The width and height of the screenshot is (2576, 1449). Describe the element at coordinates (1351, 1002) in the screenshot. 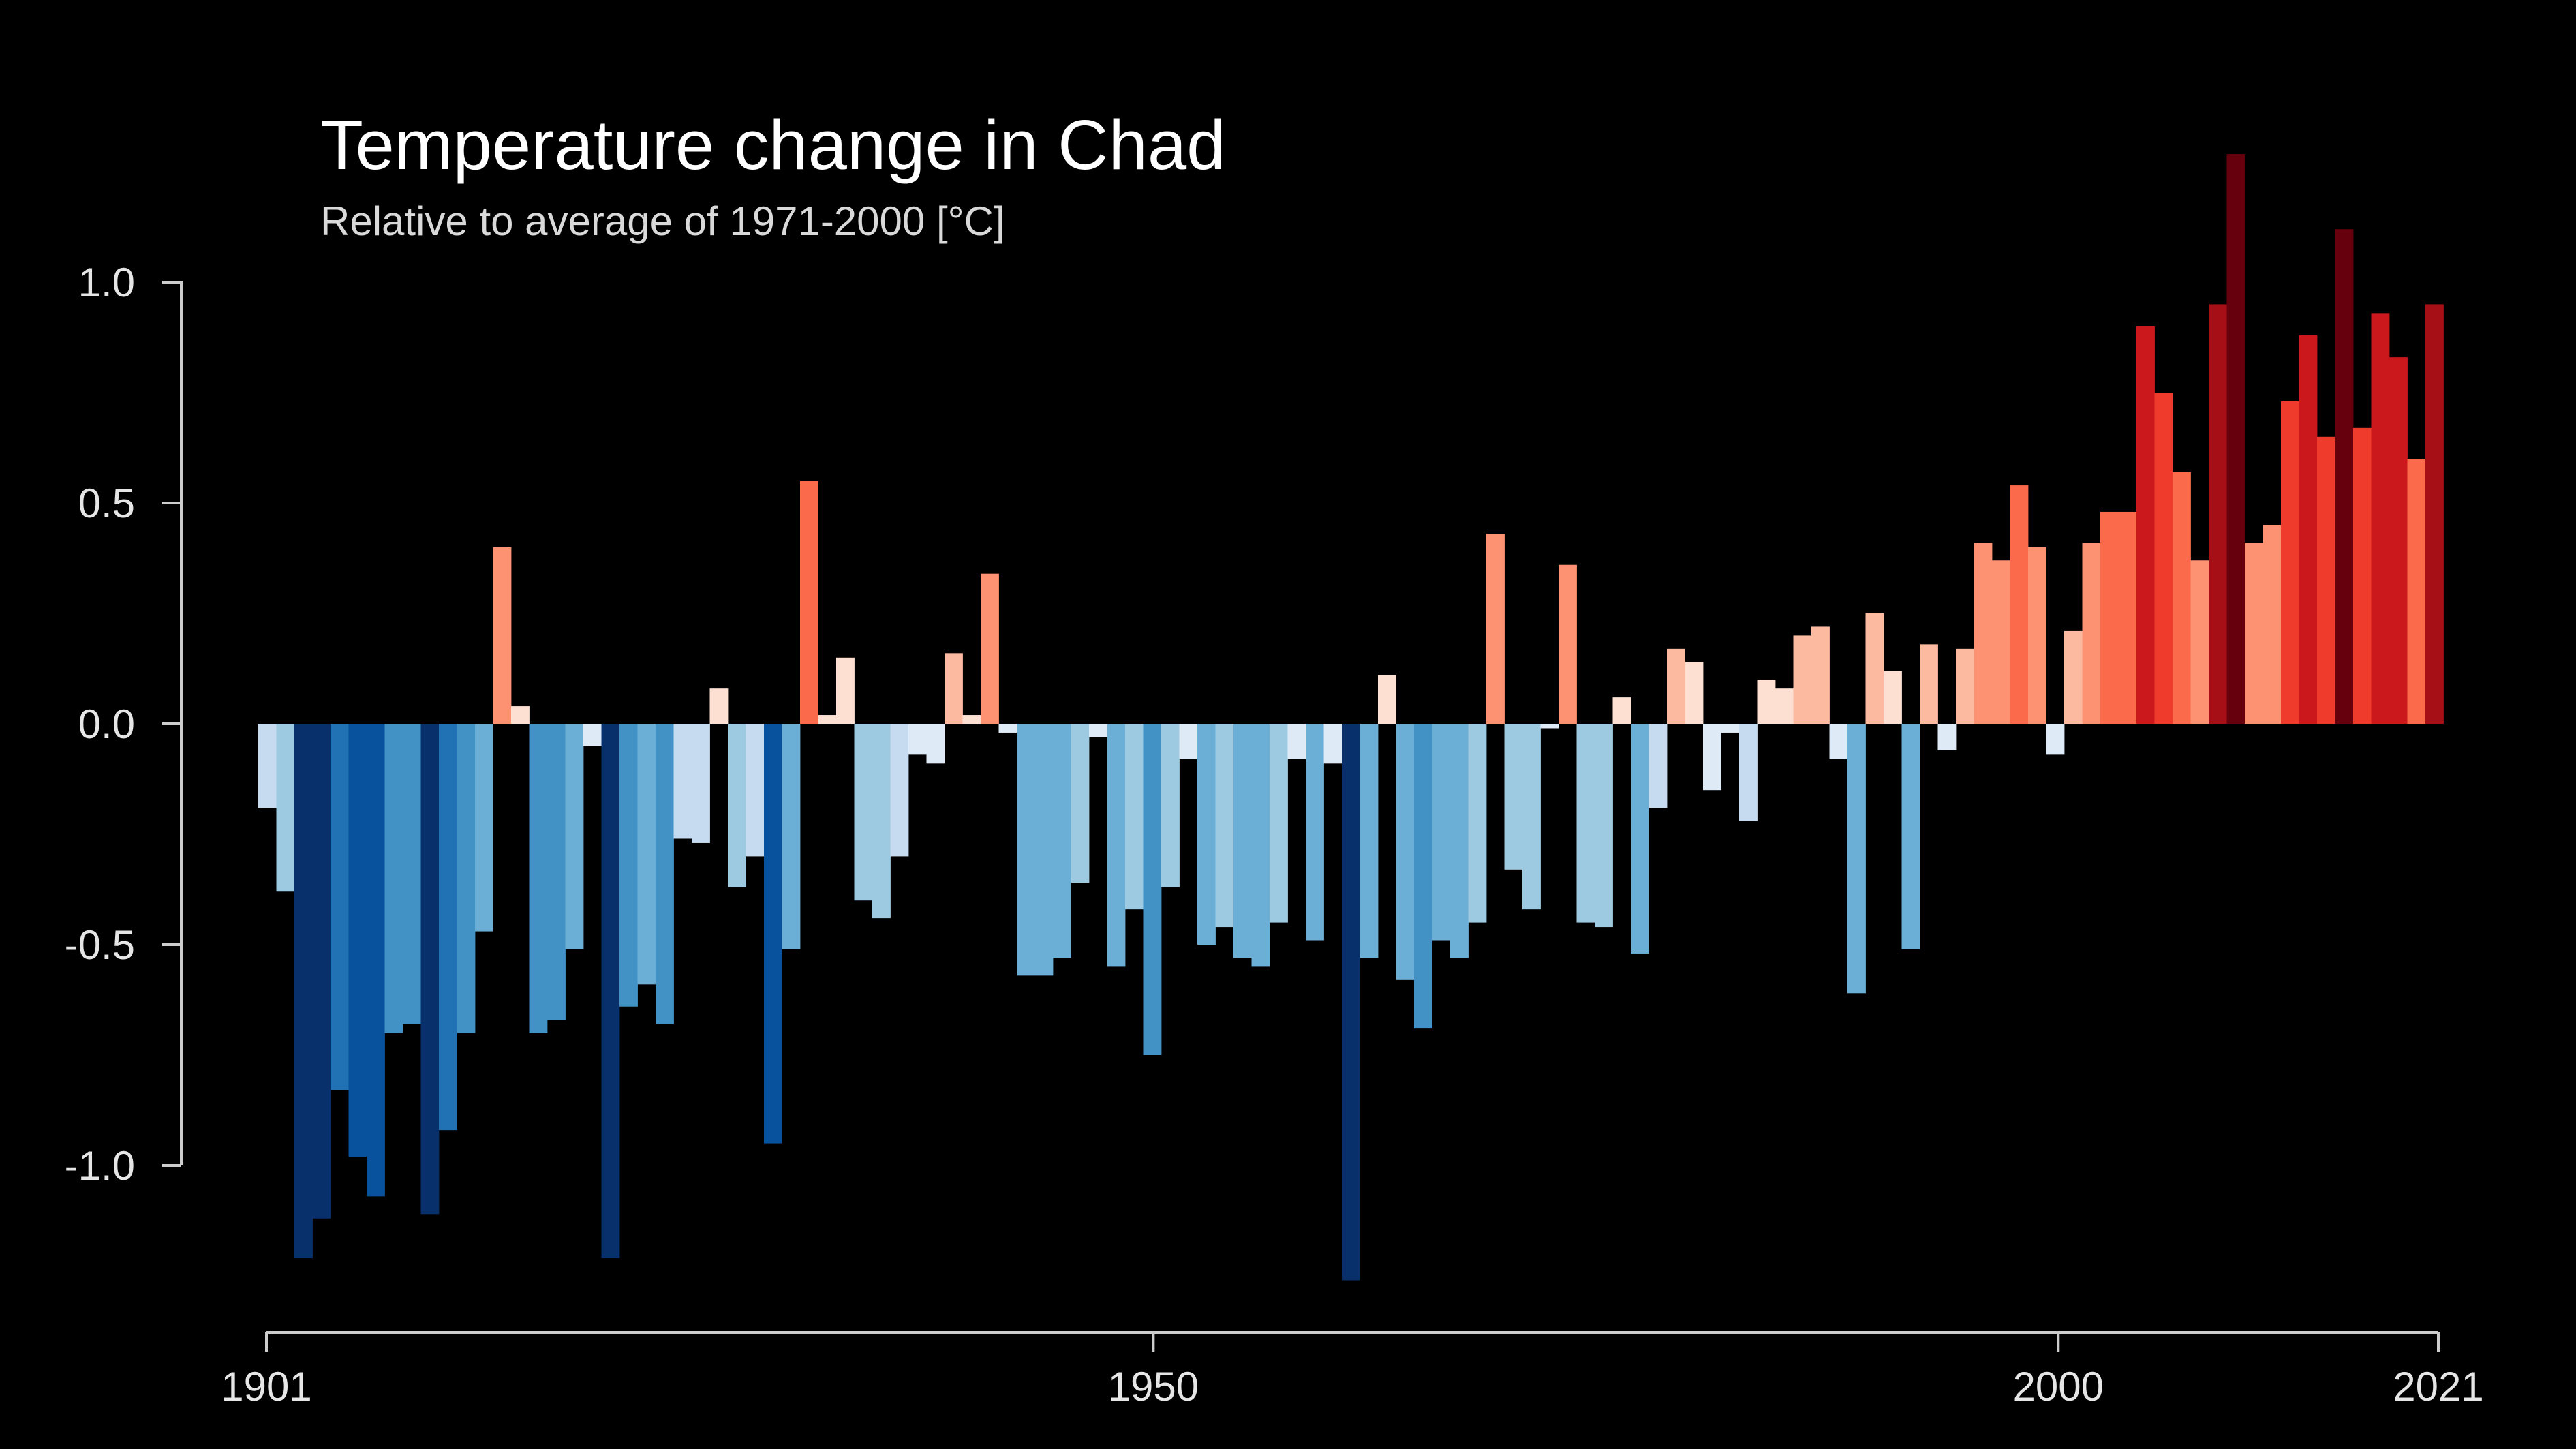

I see `bar-1961` at that location.